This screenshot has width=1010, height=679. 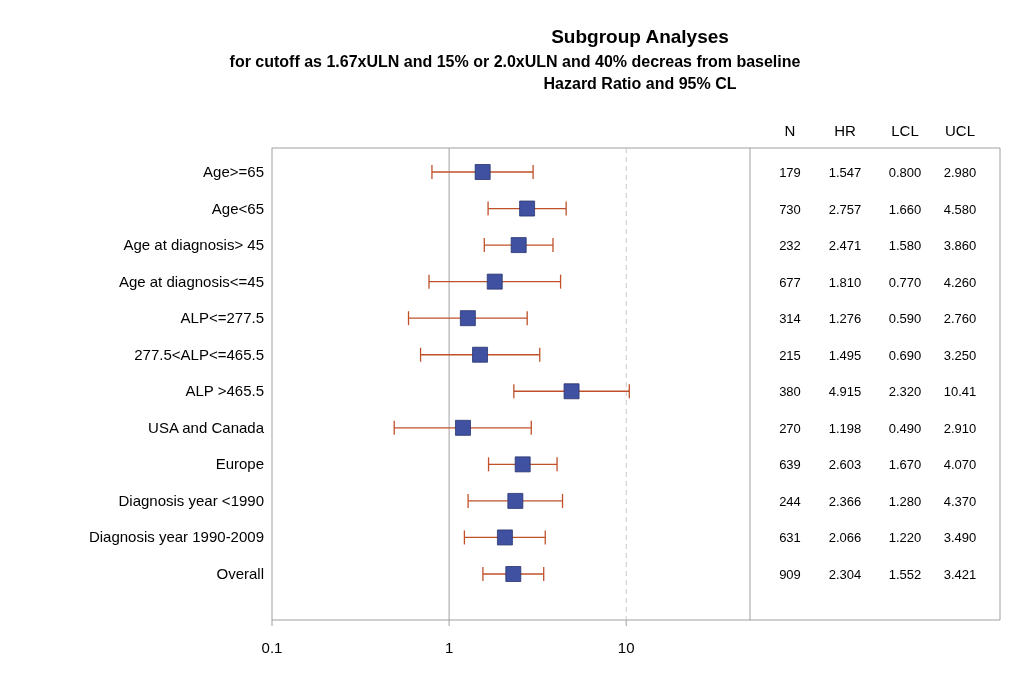 What do you see at coordinates (960, 282) in the screenshot?
I see `text: 4.260` at bounding box center [960, 282].